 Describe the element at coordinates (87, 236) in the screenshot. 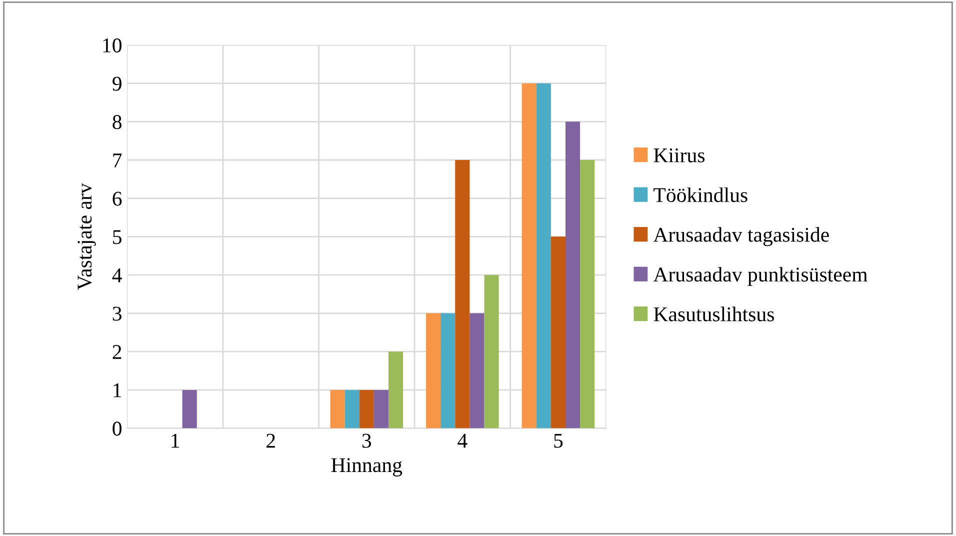

I see `y-axis-title: Vastajate arv` at that location.